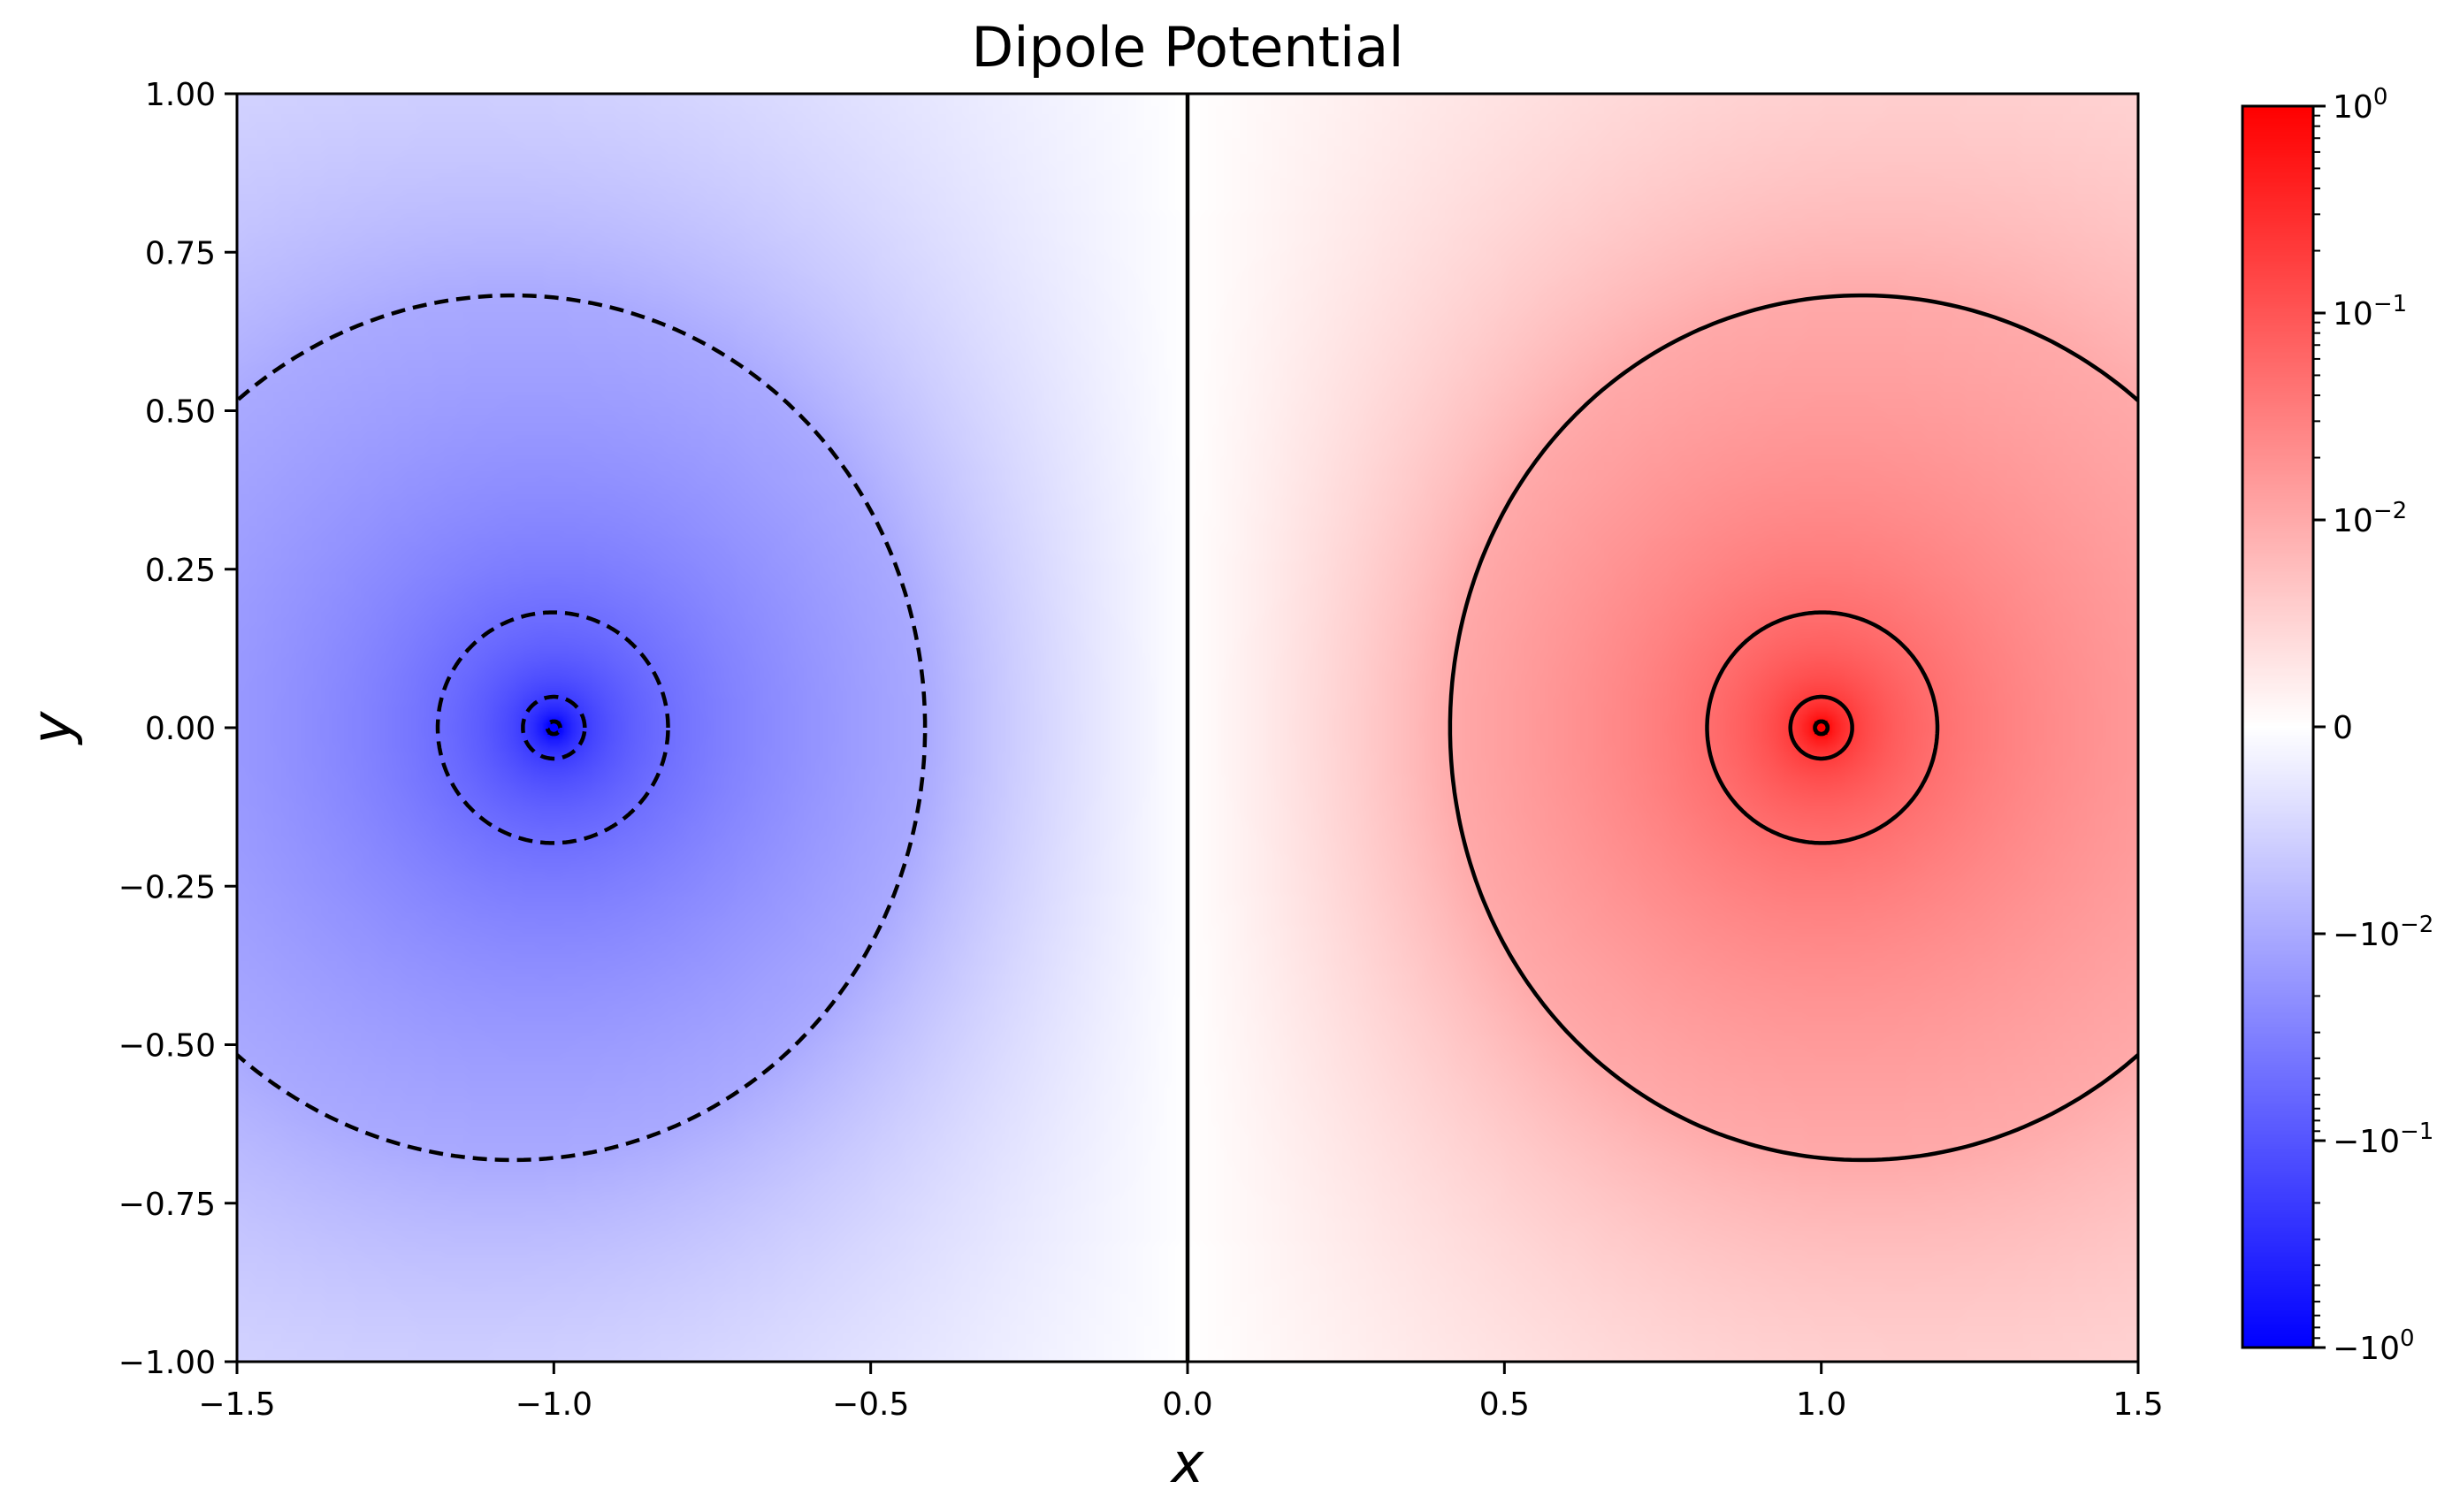 This screenshot has width=2460, height=1512. Describe the element at coordinates (1187, 1404) in the screenshot. I see `x-tick-label: 0.0` at that location.